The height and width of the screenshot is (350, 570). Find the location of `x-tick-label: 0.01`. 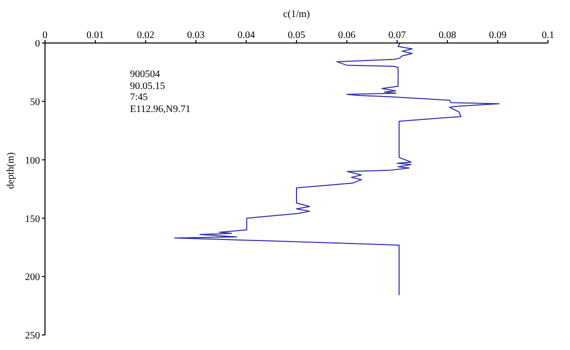

x-tick-label: 0.01 is located at coordinates (95, 35).